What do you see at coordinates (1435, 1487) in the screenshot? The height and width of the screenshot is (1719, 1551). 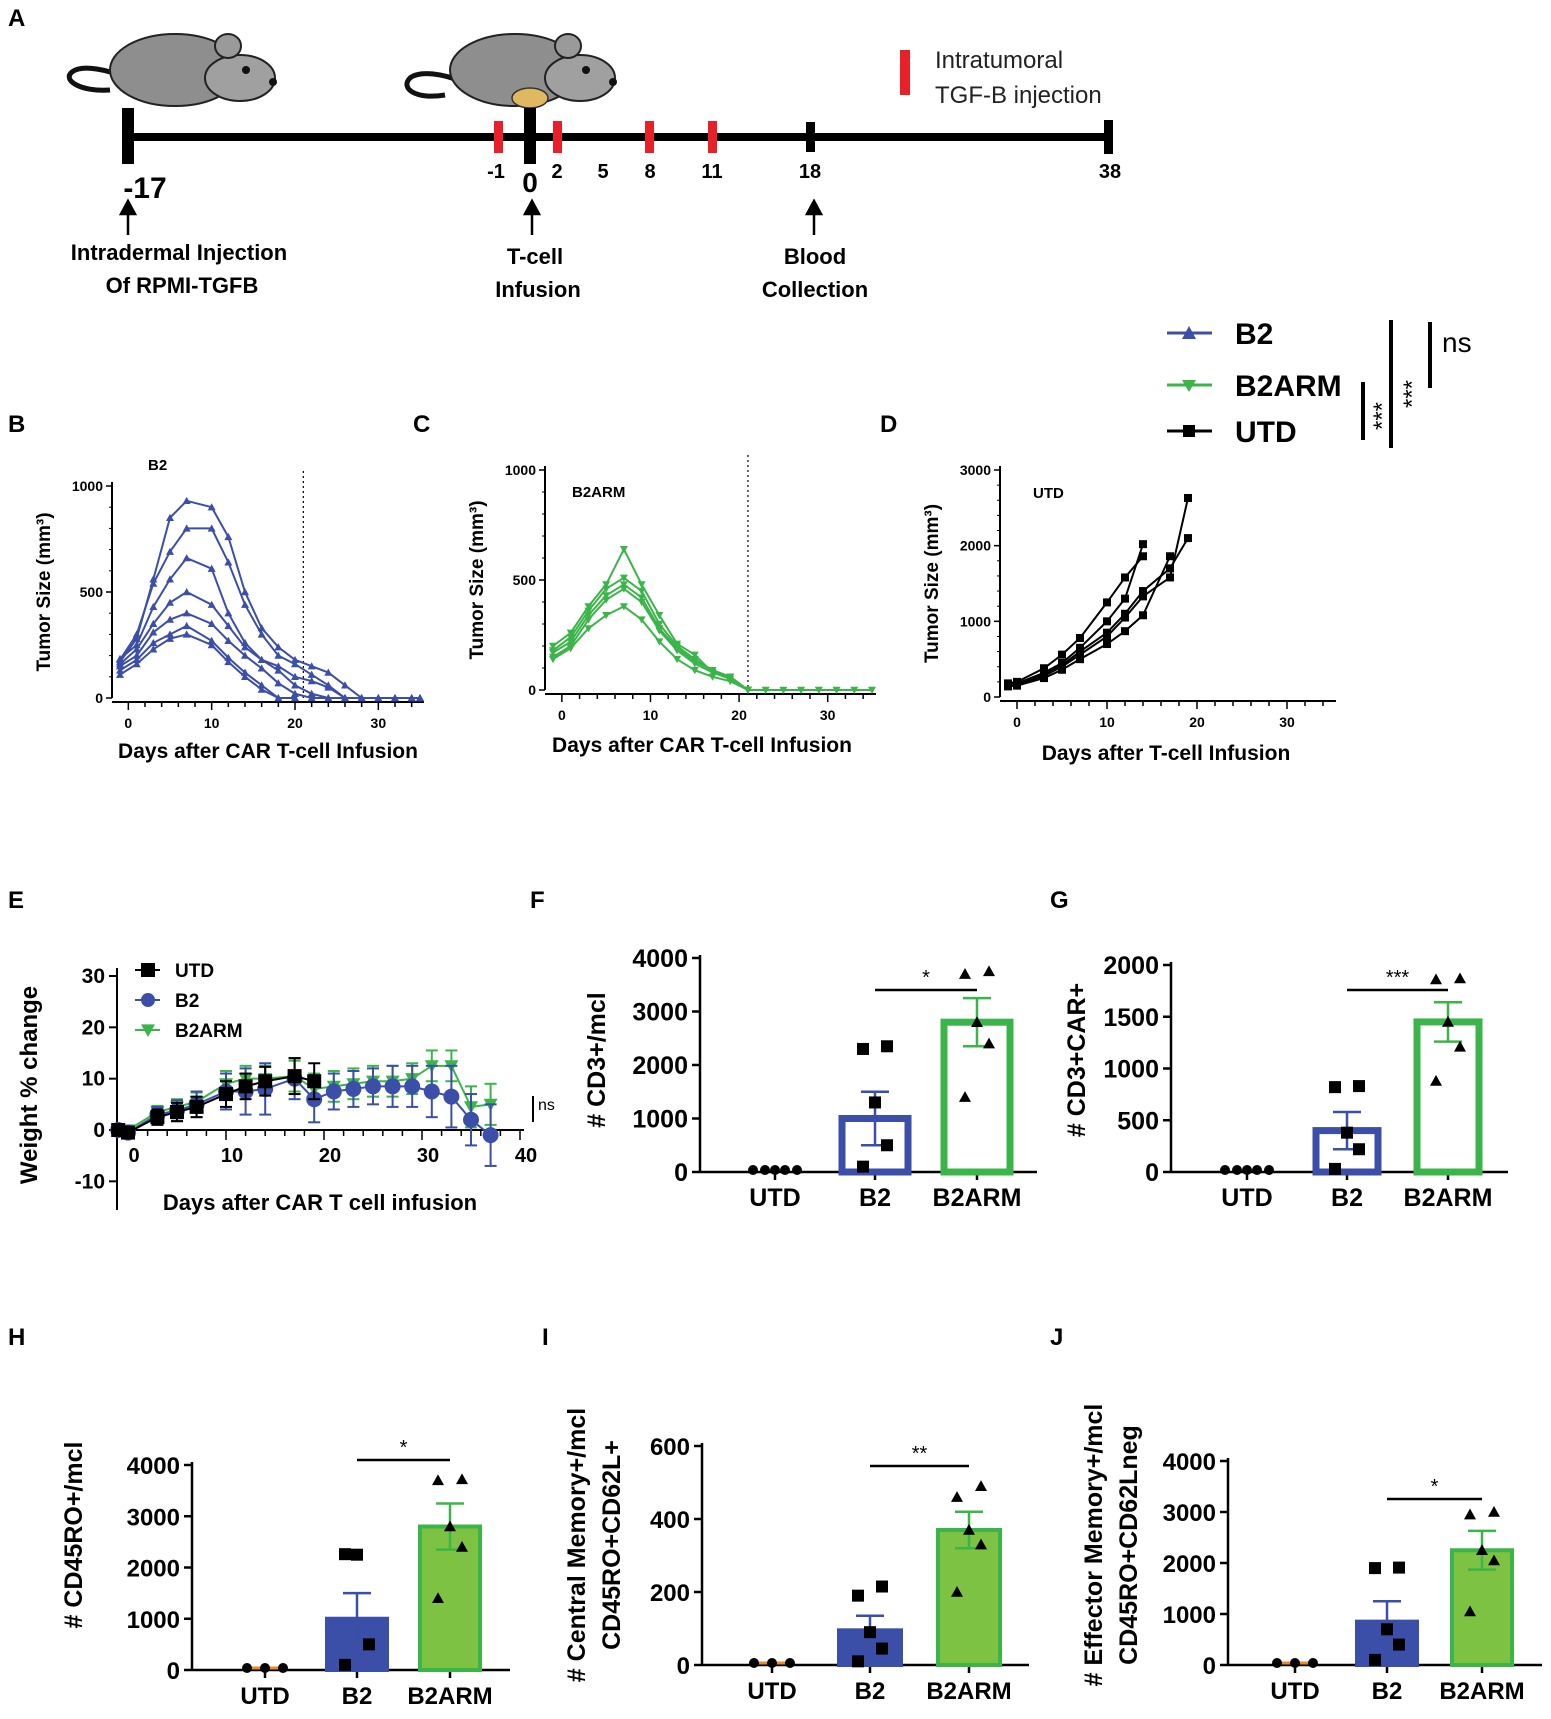 I see `sig-label: *` at bounding box center [1435, 1487].